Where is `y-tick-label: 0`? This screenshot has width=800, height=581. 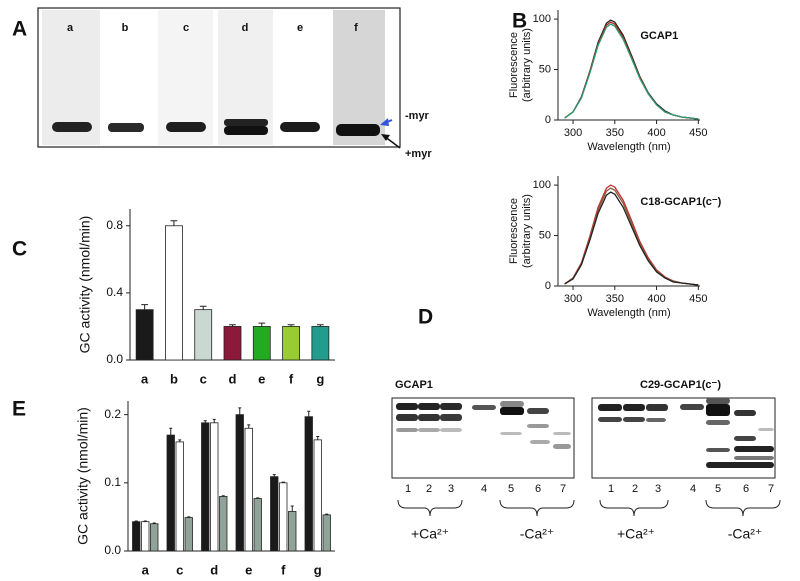 y-tick-label: 0 is located at coordinates (548, 286).